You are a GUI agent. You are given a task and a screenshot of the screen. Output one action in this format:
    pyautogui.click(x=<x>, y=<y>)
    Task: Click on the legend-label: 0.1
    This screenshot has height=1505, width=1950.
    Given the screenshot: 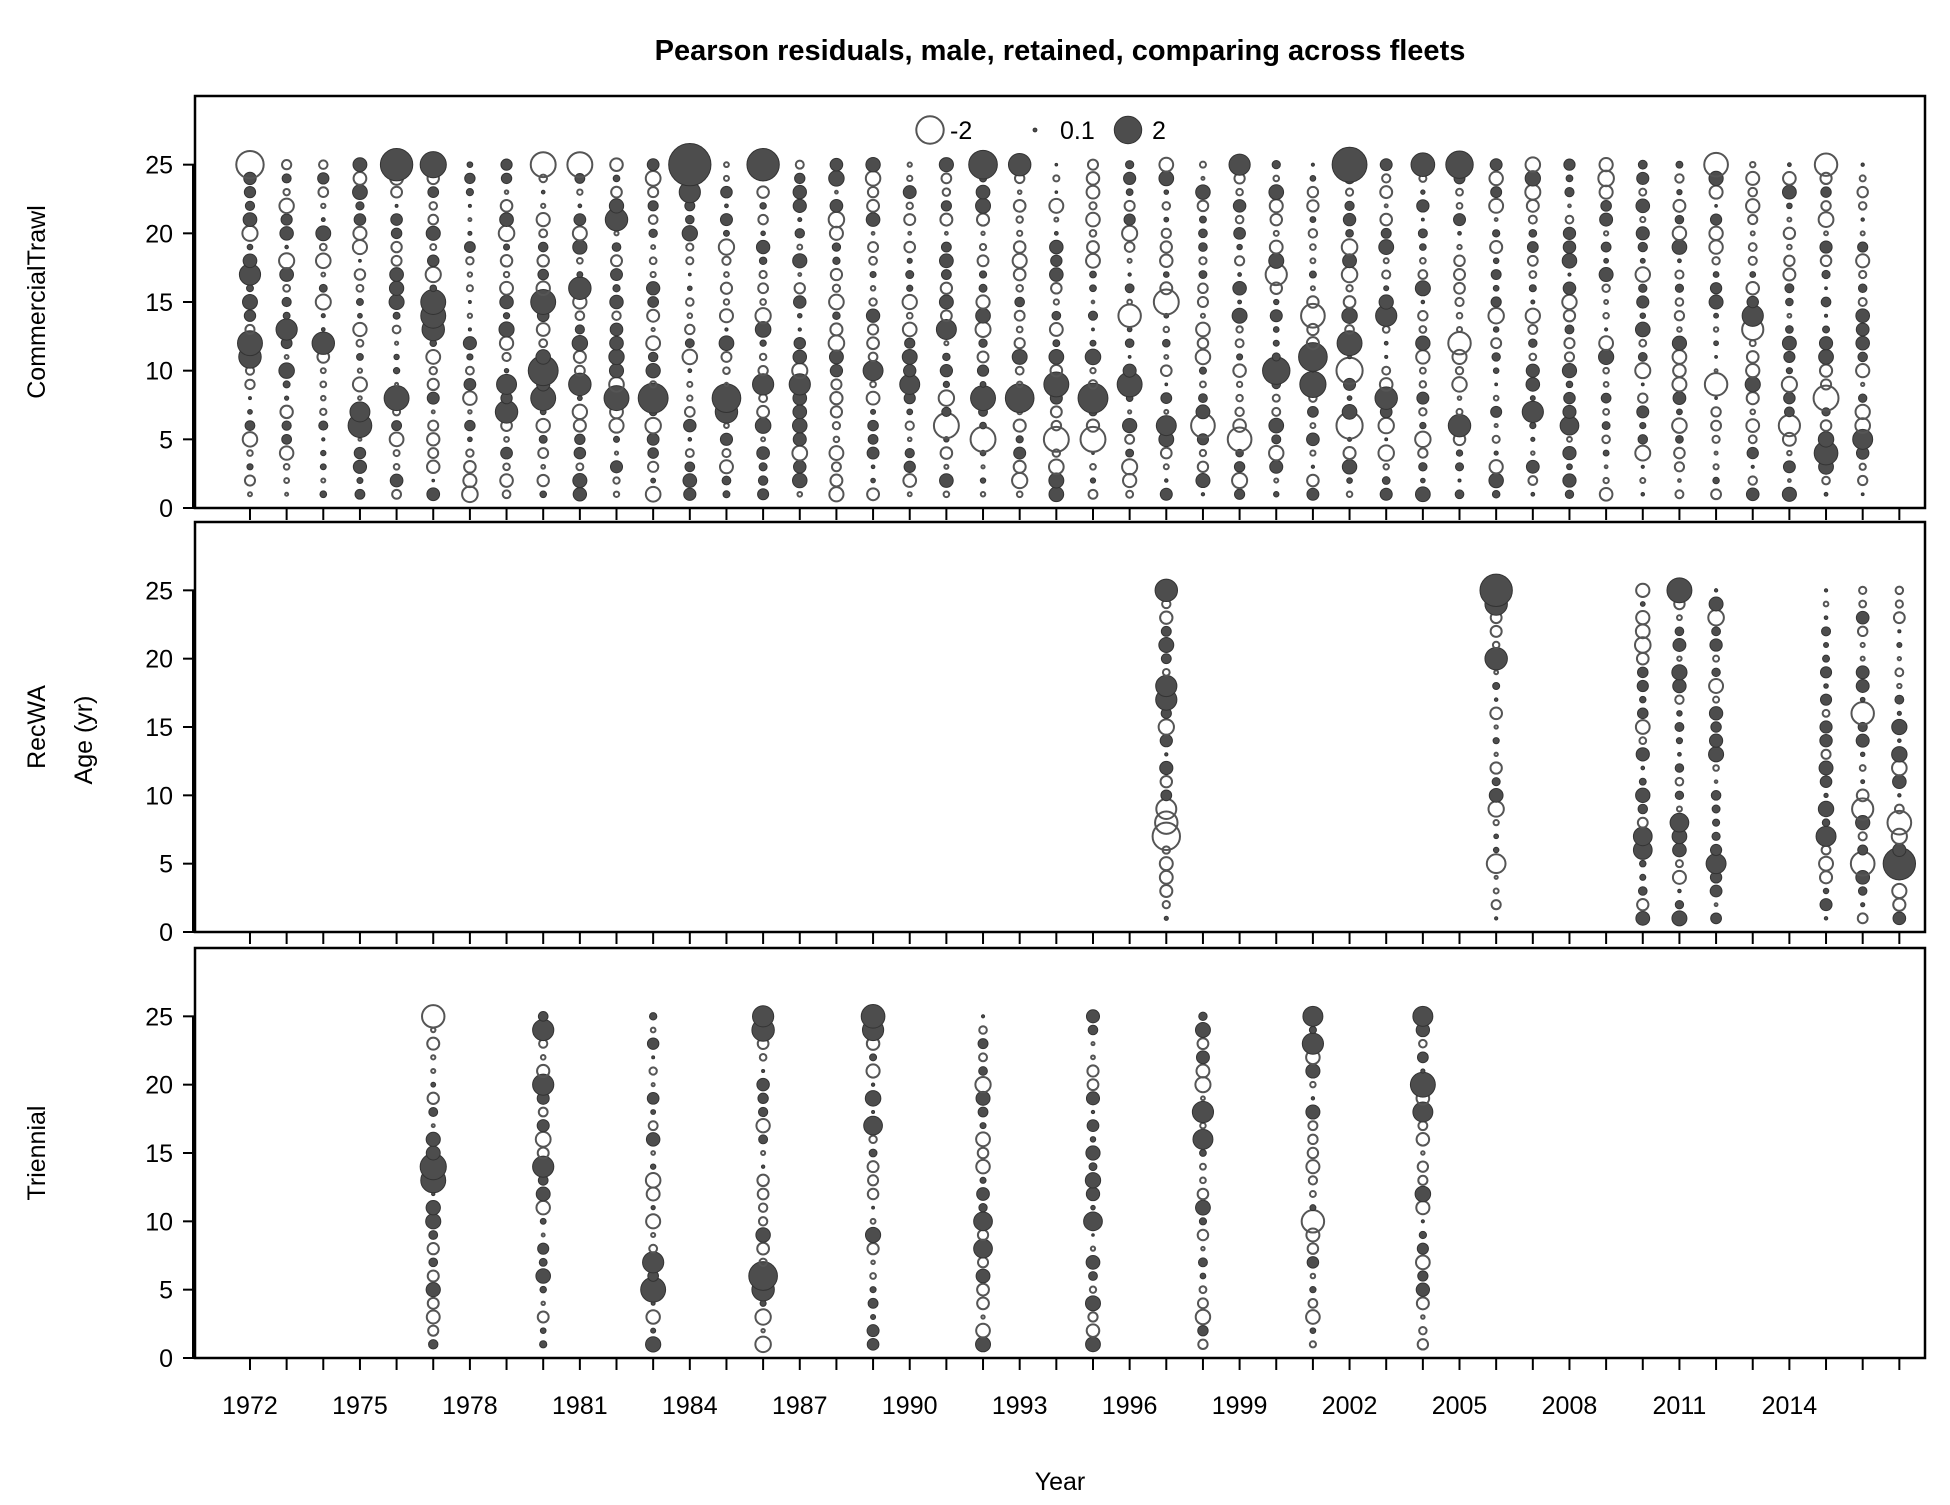 What is the action you would take?
    pyautogui.click(x=1077, y=131)
    